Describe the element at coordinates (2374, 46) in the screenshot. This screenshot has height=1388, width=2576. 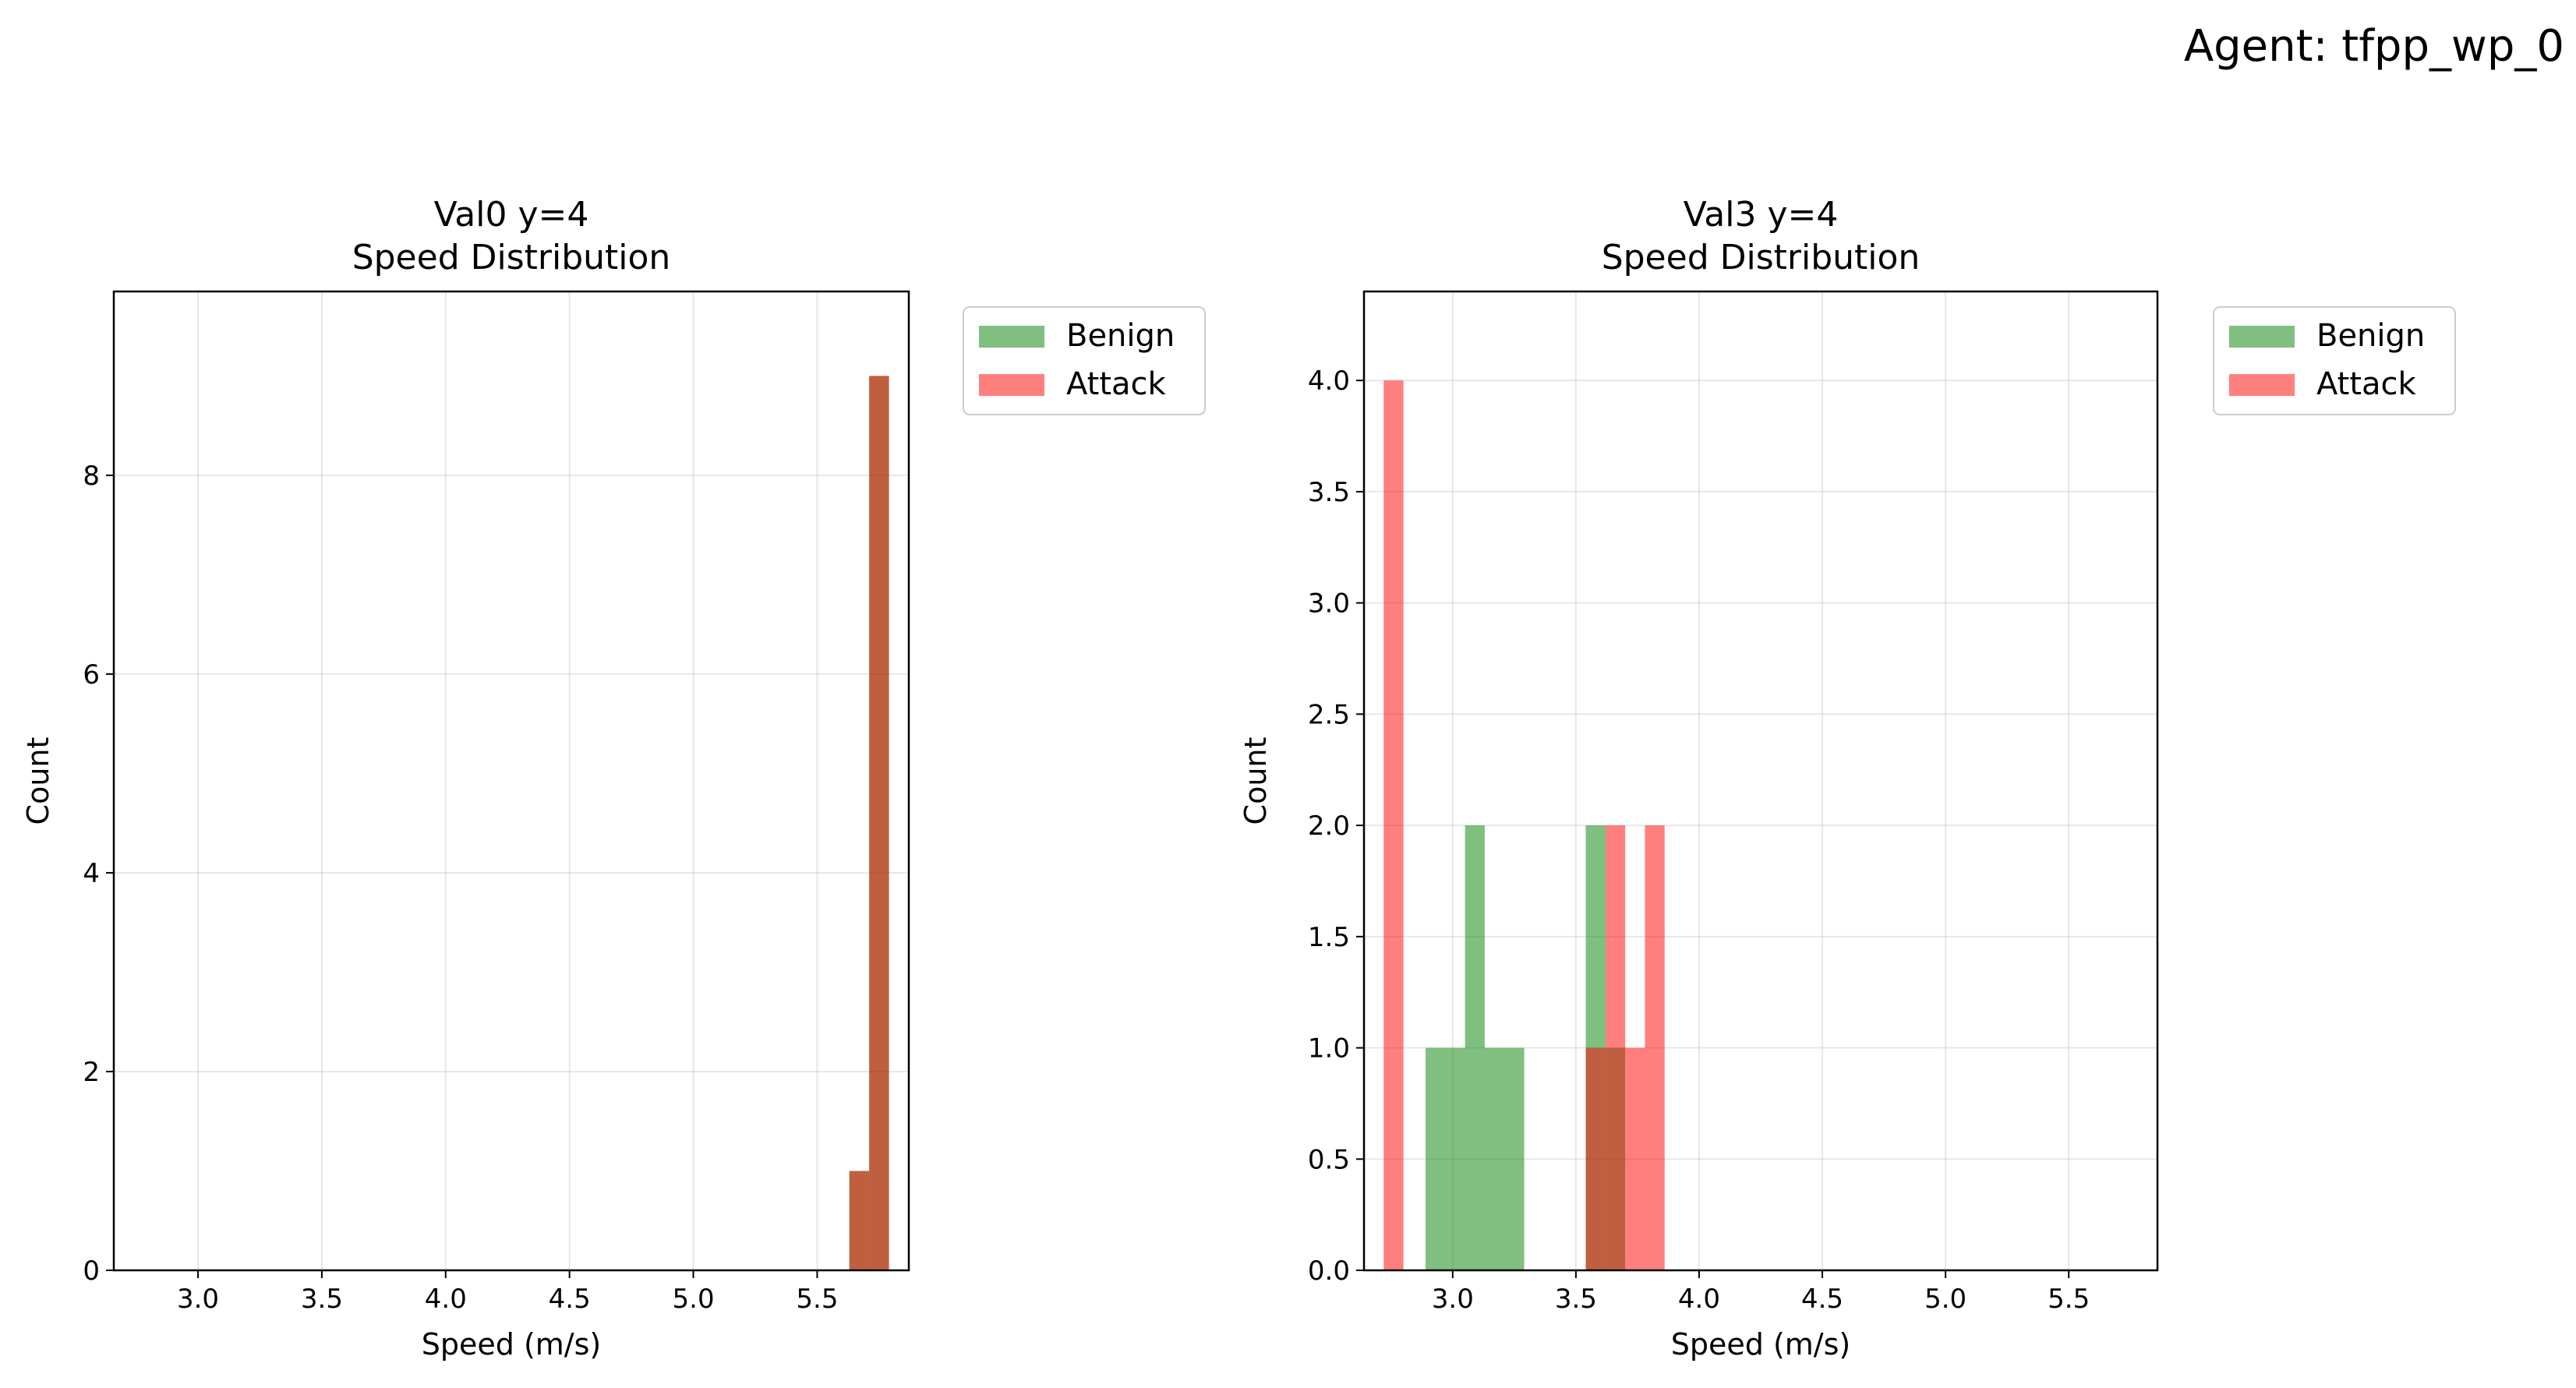
I see `figure-suptitle: Agent: tfpp_wp_0` at that location.